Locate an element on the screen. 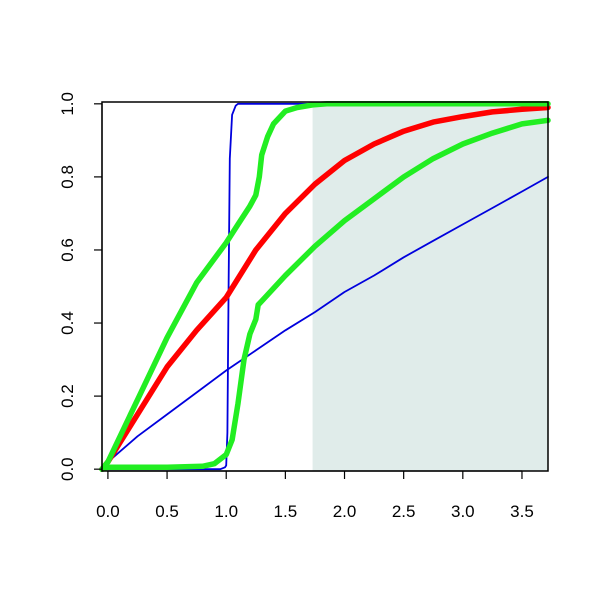 The image size is (600, 600). y-tick-label: 1.0 is located at coordinates (67, 104).